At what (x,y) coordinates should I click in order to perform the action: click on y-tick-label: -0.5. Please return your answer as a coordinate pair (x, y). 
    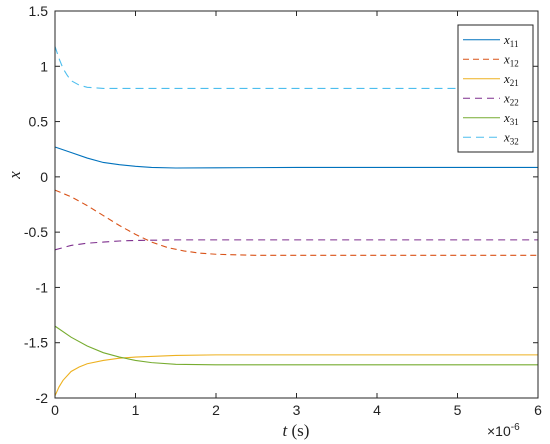
    Looking at the image, I should click on (36, 232).